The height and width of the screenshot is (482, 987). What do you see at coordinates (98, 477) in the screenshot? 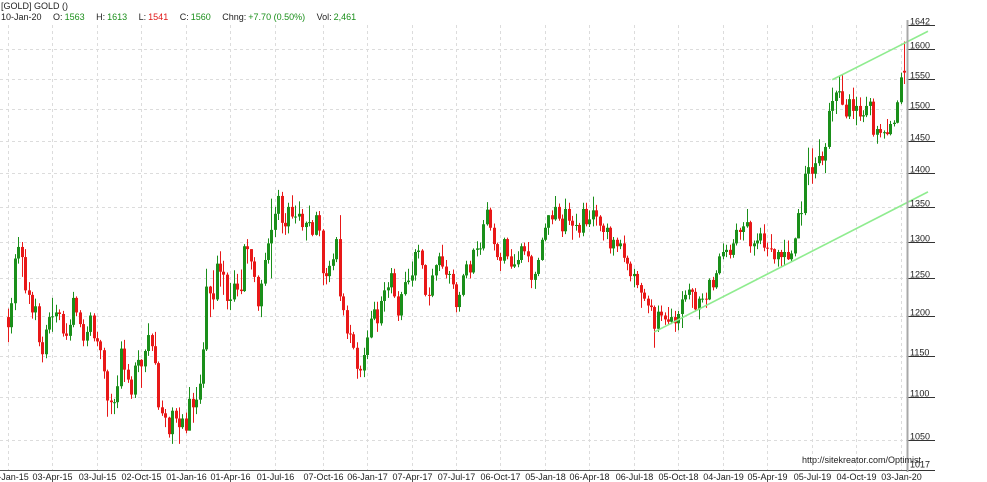
I see `x-tick-label: 03-Jul-15` at bounding box center [98, 477].